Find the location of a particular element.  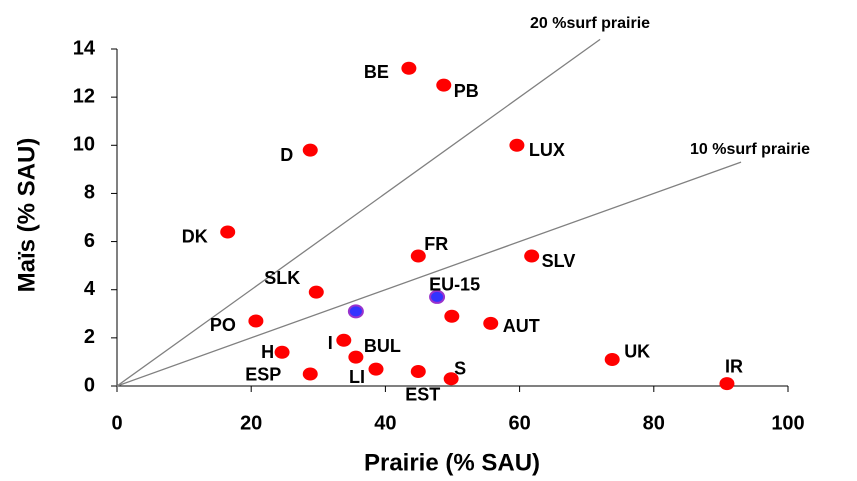

y-tick-label: 14 is located at coordinates (84, 48).